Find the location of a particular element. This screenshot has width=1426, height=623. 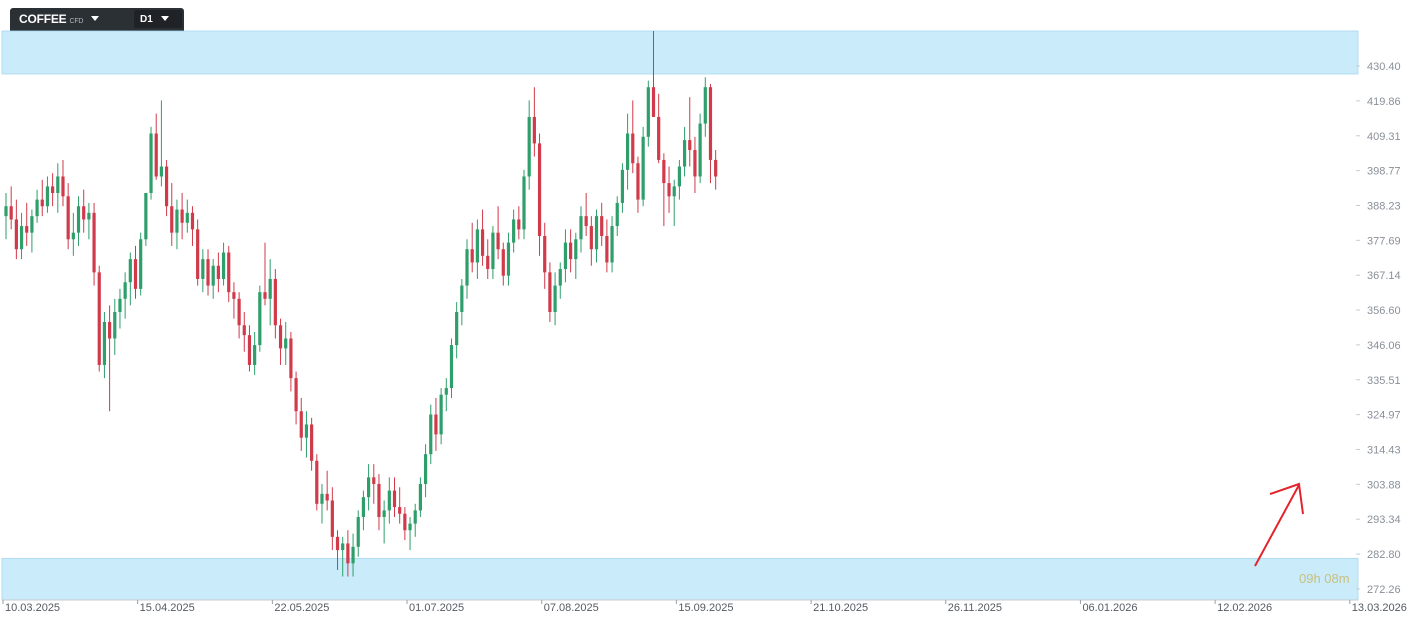

timeframe-label: D1 is located at coordinates (146, 19).